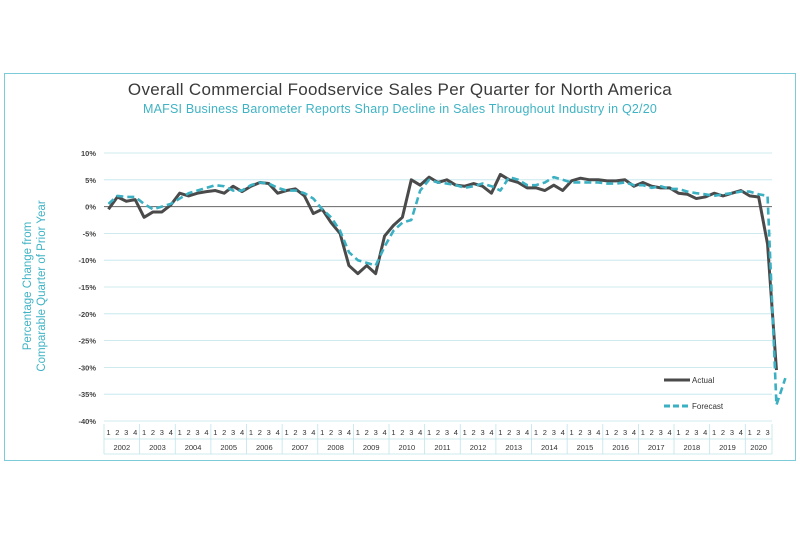 This screenshot has width=800, height=533. Describe the element at coordinates (478, 447) in the screenshot. I see `year-tick-label: 2012` at that location.